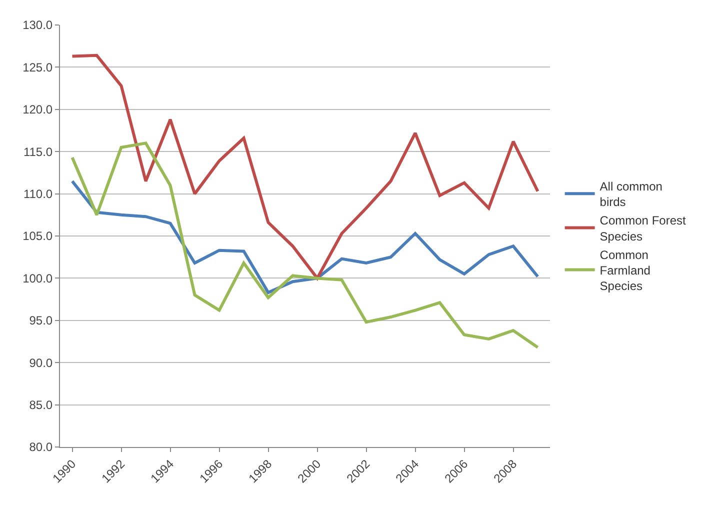 The height and width of the screenshot is (507, 704). I want to click on y-tick-label: 120.0, so click(37, 109).